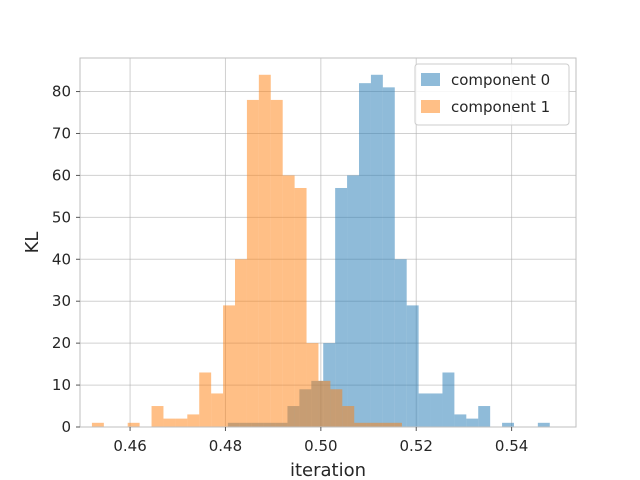 The width and height of the screenshot is (640, 480). Describe the element at coordinates (66, 427) in the screenshot. I see `y-tick-label: 0` at that location.